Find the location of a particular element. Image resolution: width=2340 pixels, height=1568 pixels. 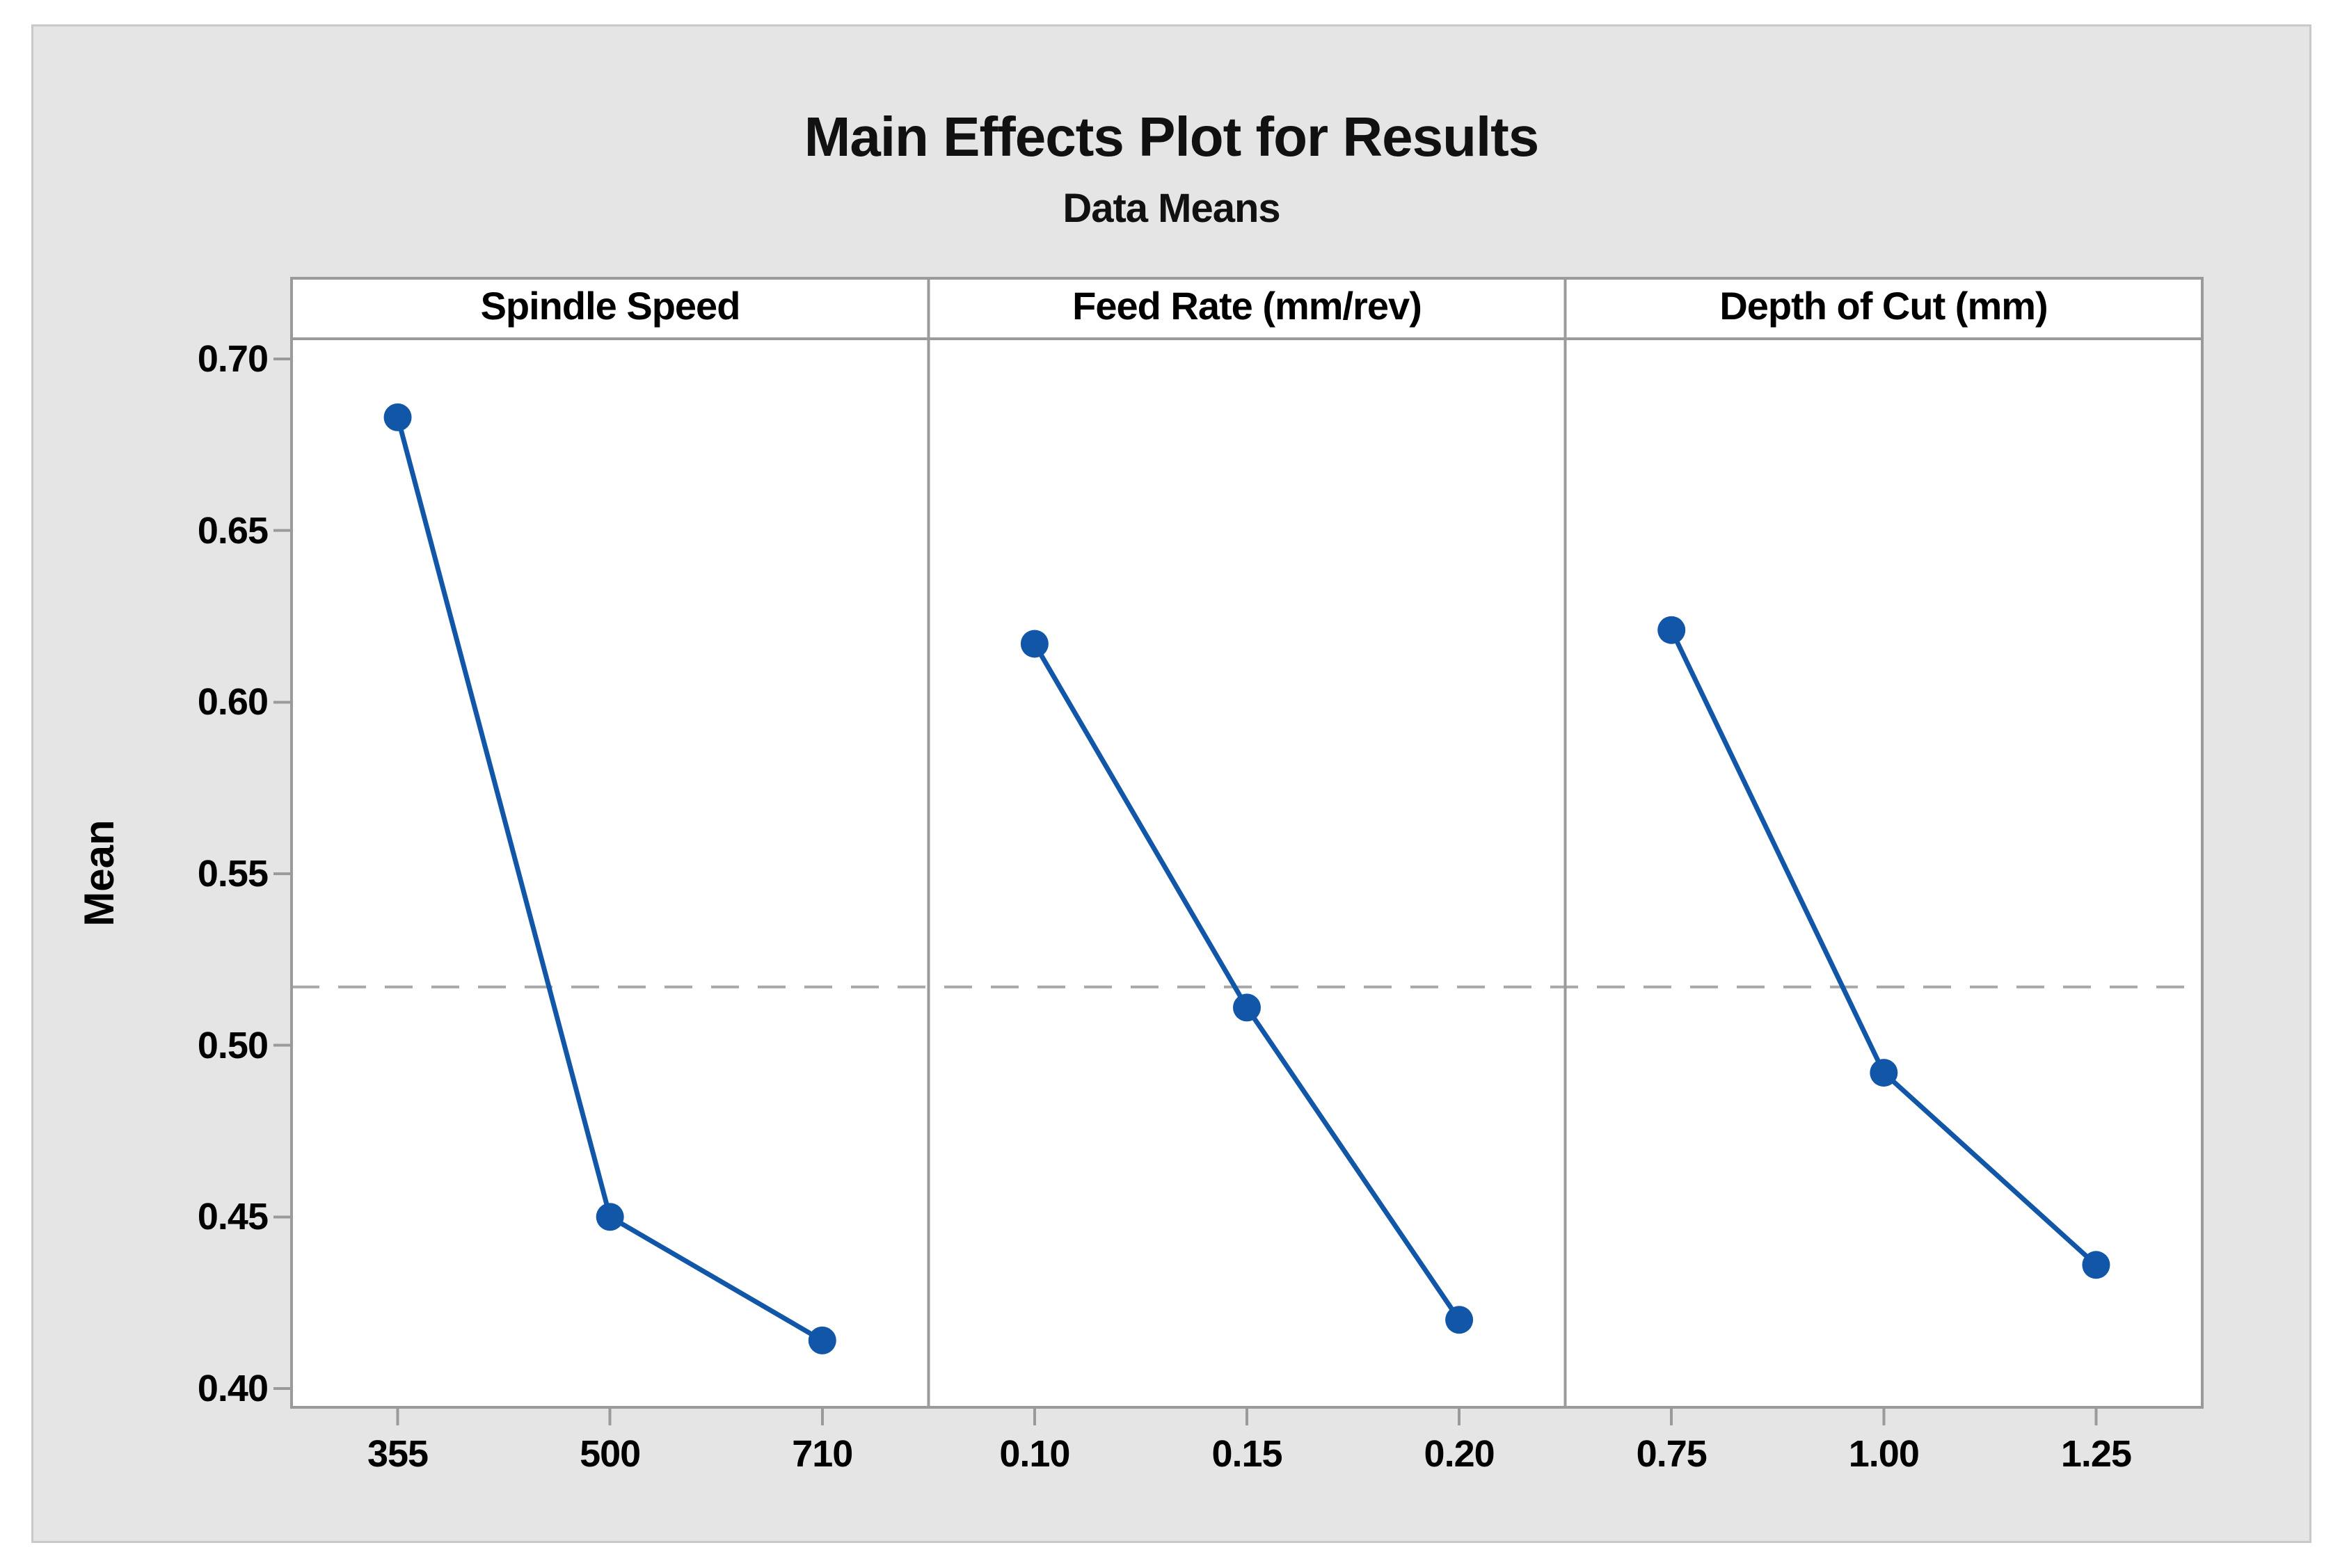

x-tick-label: 710 is located at coordinates (822, 1454).